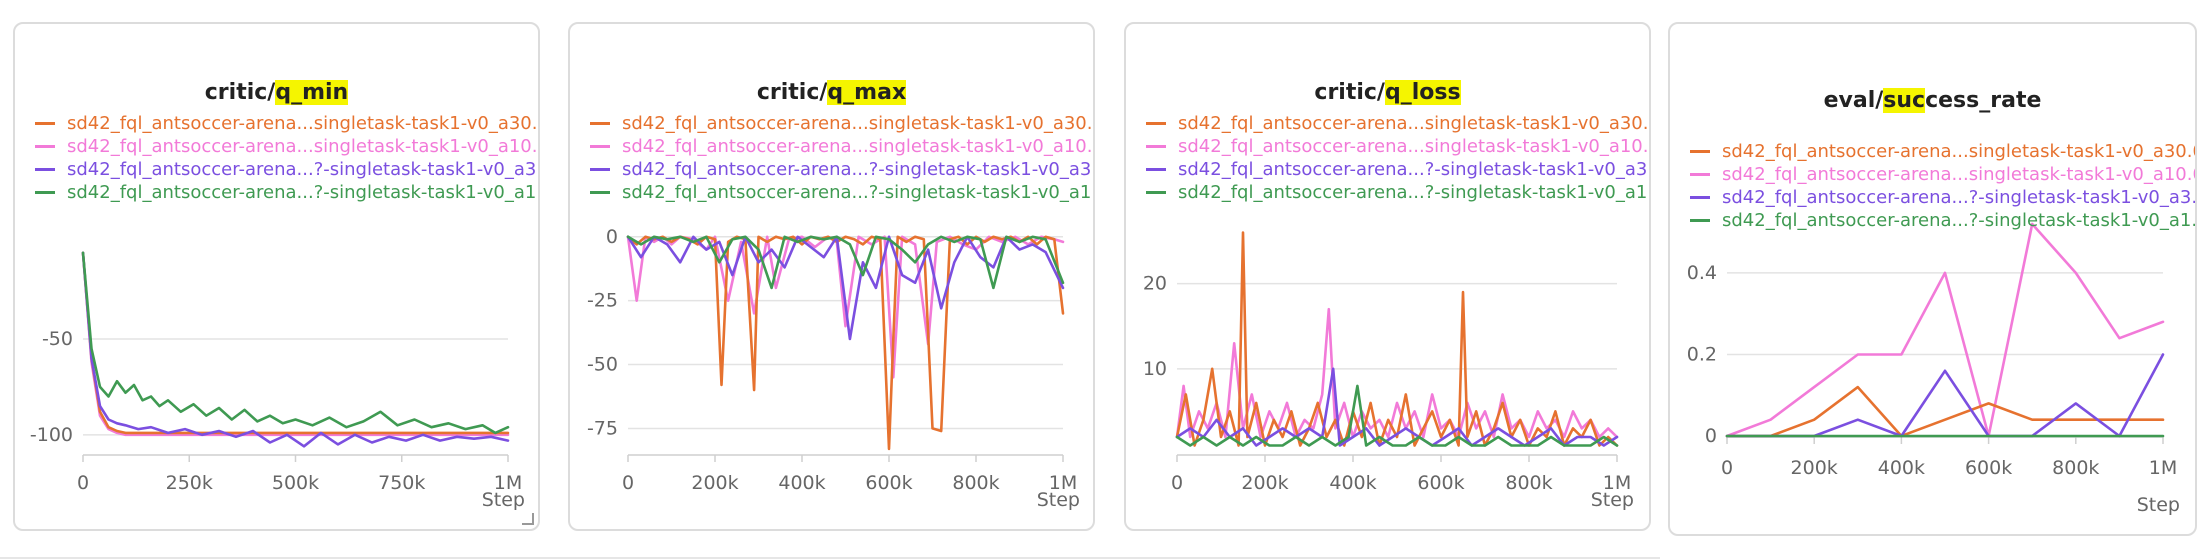 This screenshot has height=560, width=2200. What do you see at coordinates (602, 301) in the screenshot?
I see `y-tick-label: -25` at bounding box center [602, 301].